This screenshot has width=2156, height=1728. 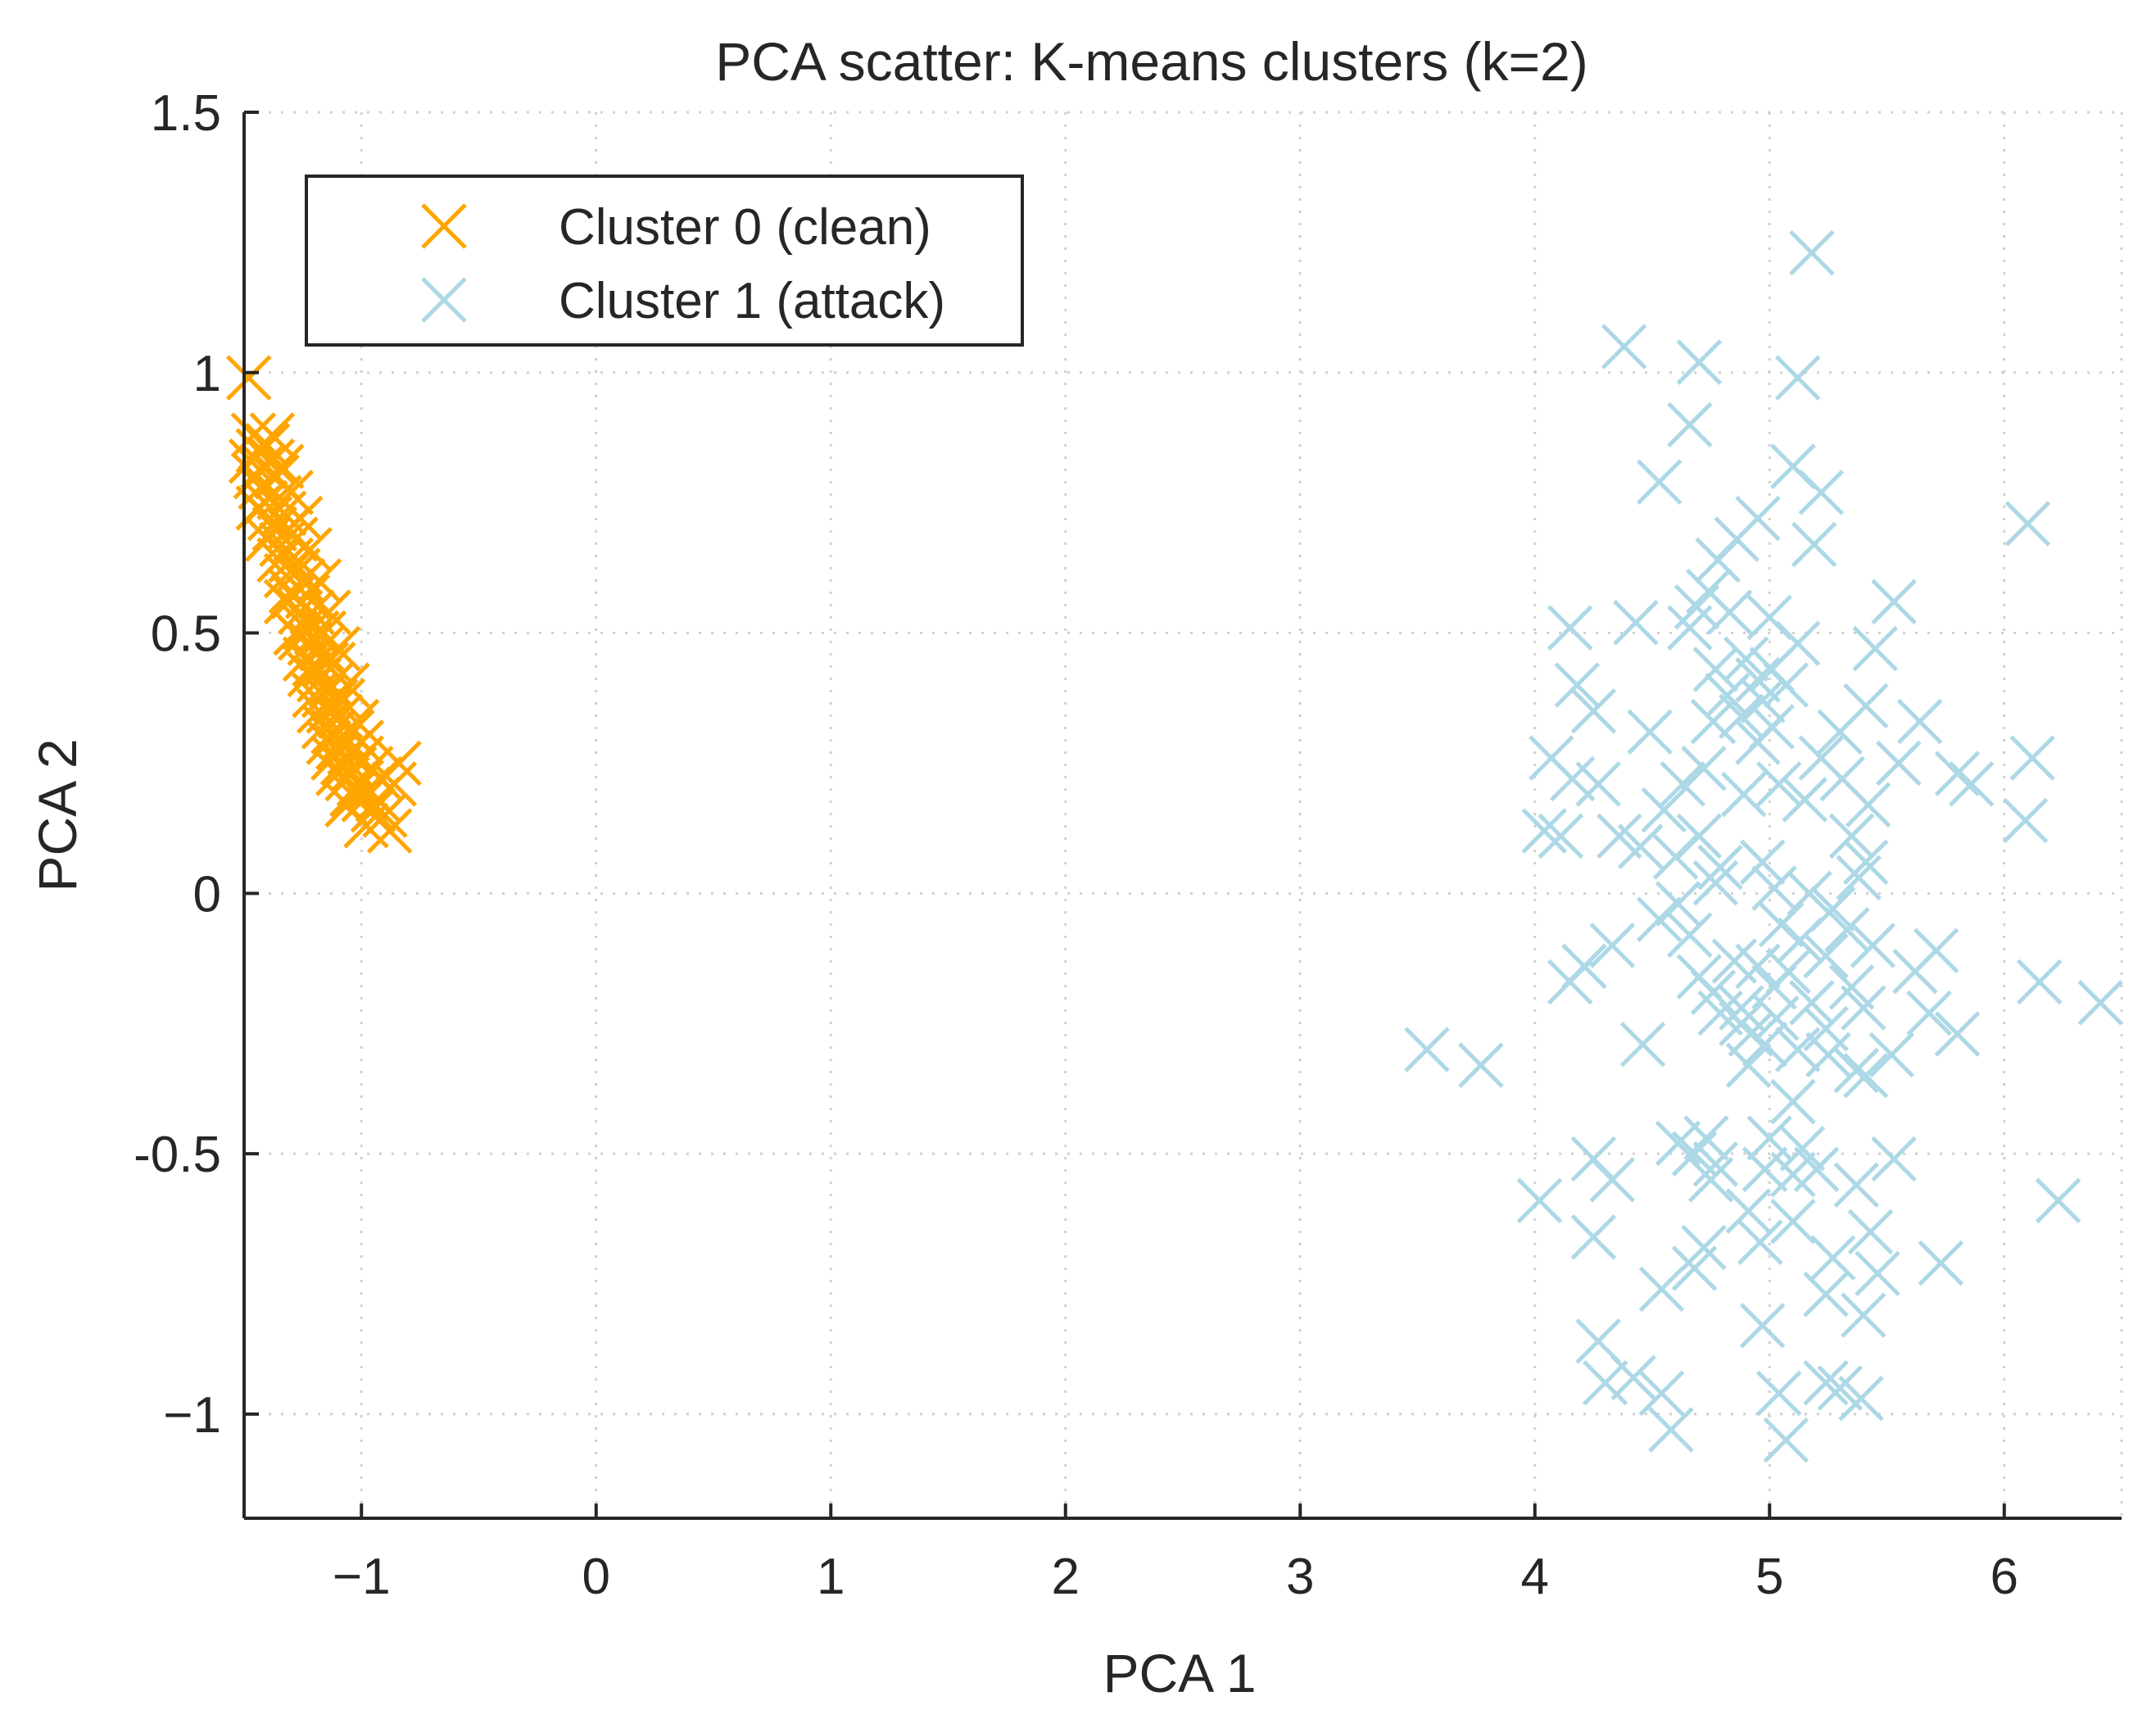 What do you see at coordinates (831, 1577) in the screenshot?
I see `x-tick-label: 1` at bounding box center [831, 1577].